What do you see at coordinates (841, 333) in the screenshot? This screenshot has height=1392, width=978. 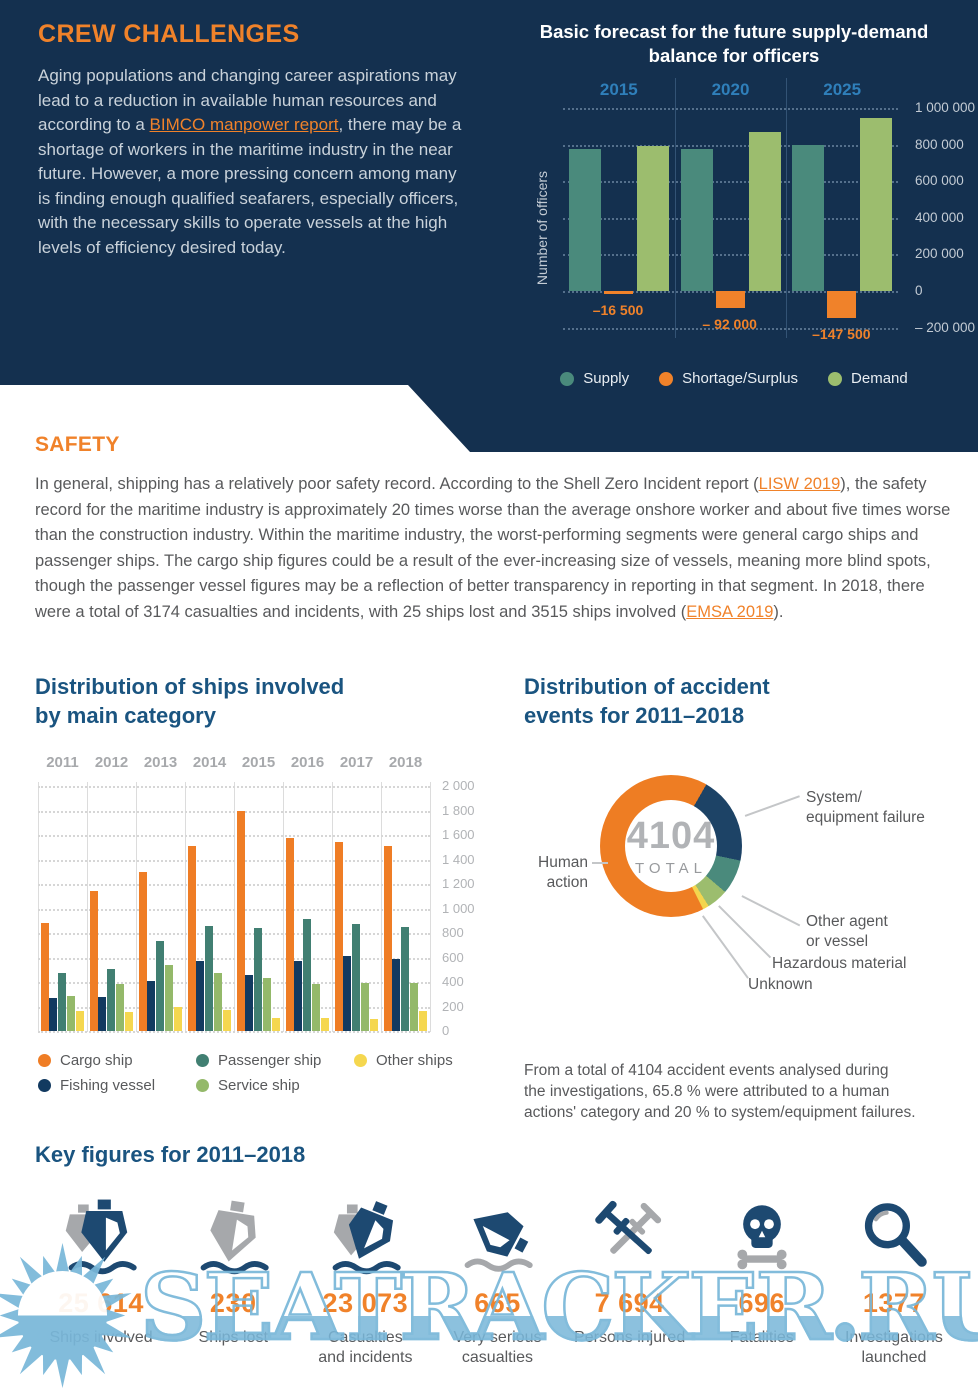 I see `shortage-value-label-2025: –147 500` at bounding box center [841, 333].